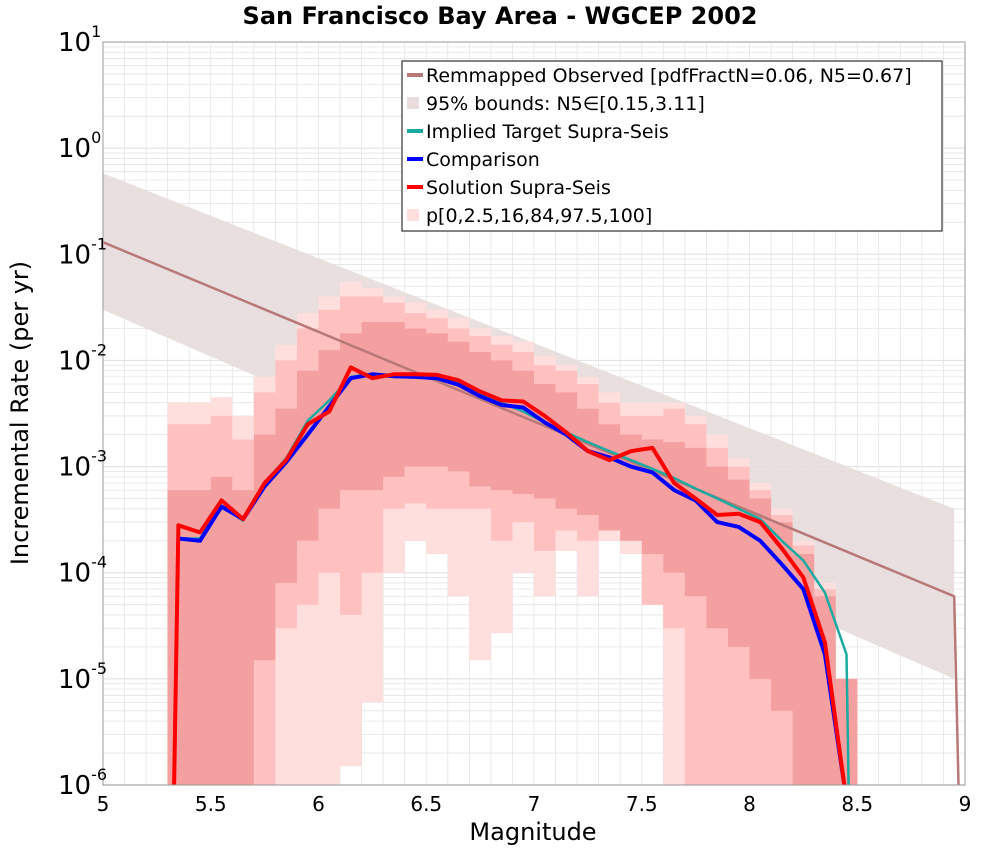 This screenshot has width=1000, height=850. Describe the element at coordinates (318, 804) in the screenshot. I see `x-tick-label: 6` at that location.